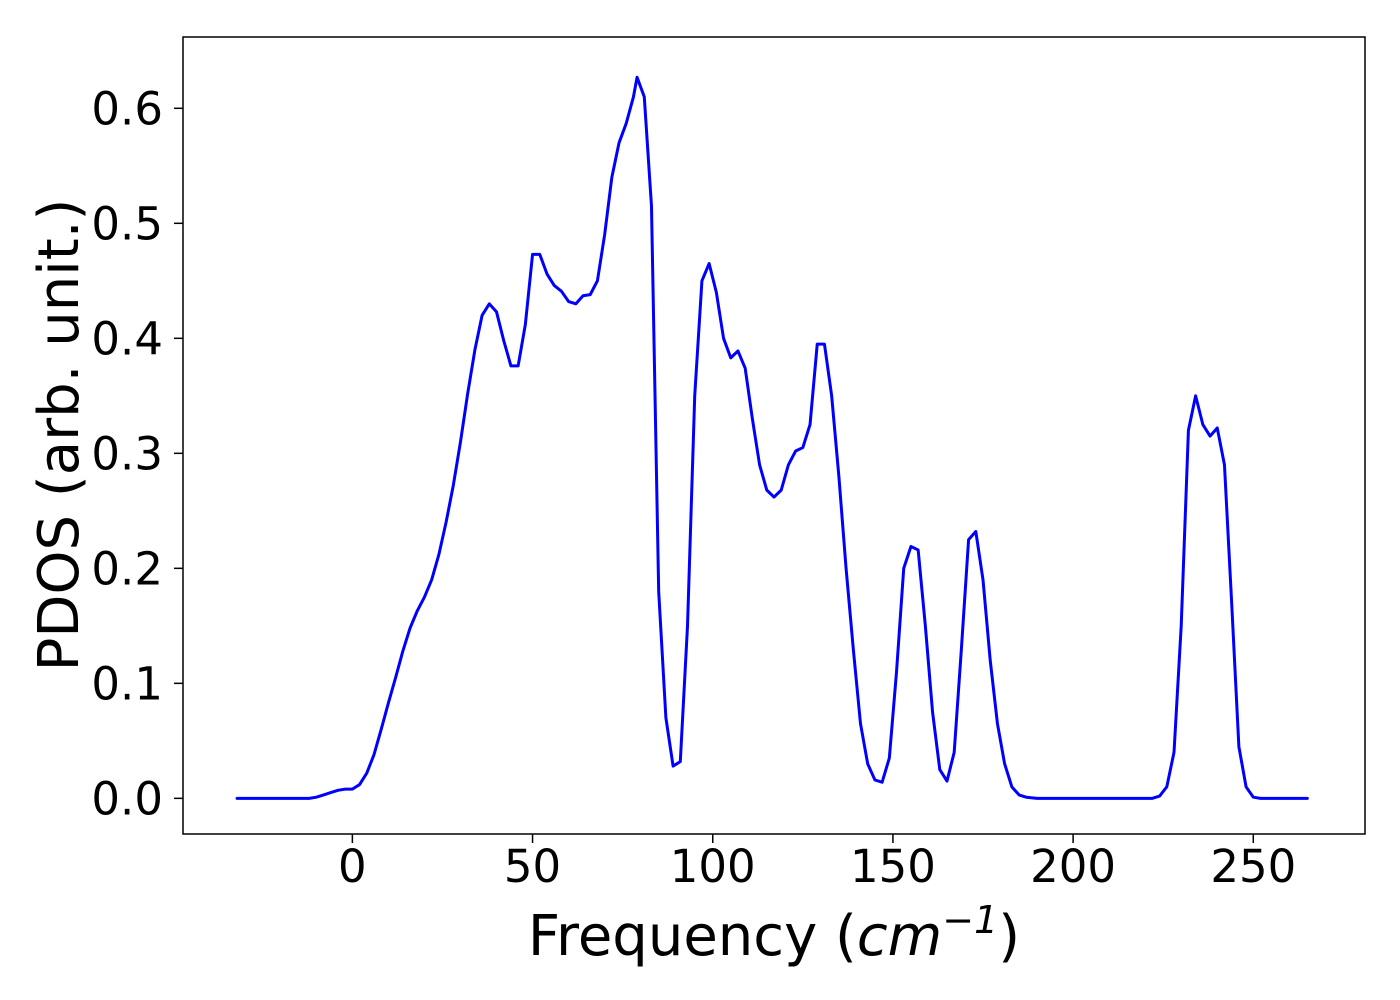 The image size is (1400, 1000). Describe the element at coordinates (837, 936) in the screenshot. I see `x-axis-unit-open: (` at that location.